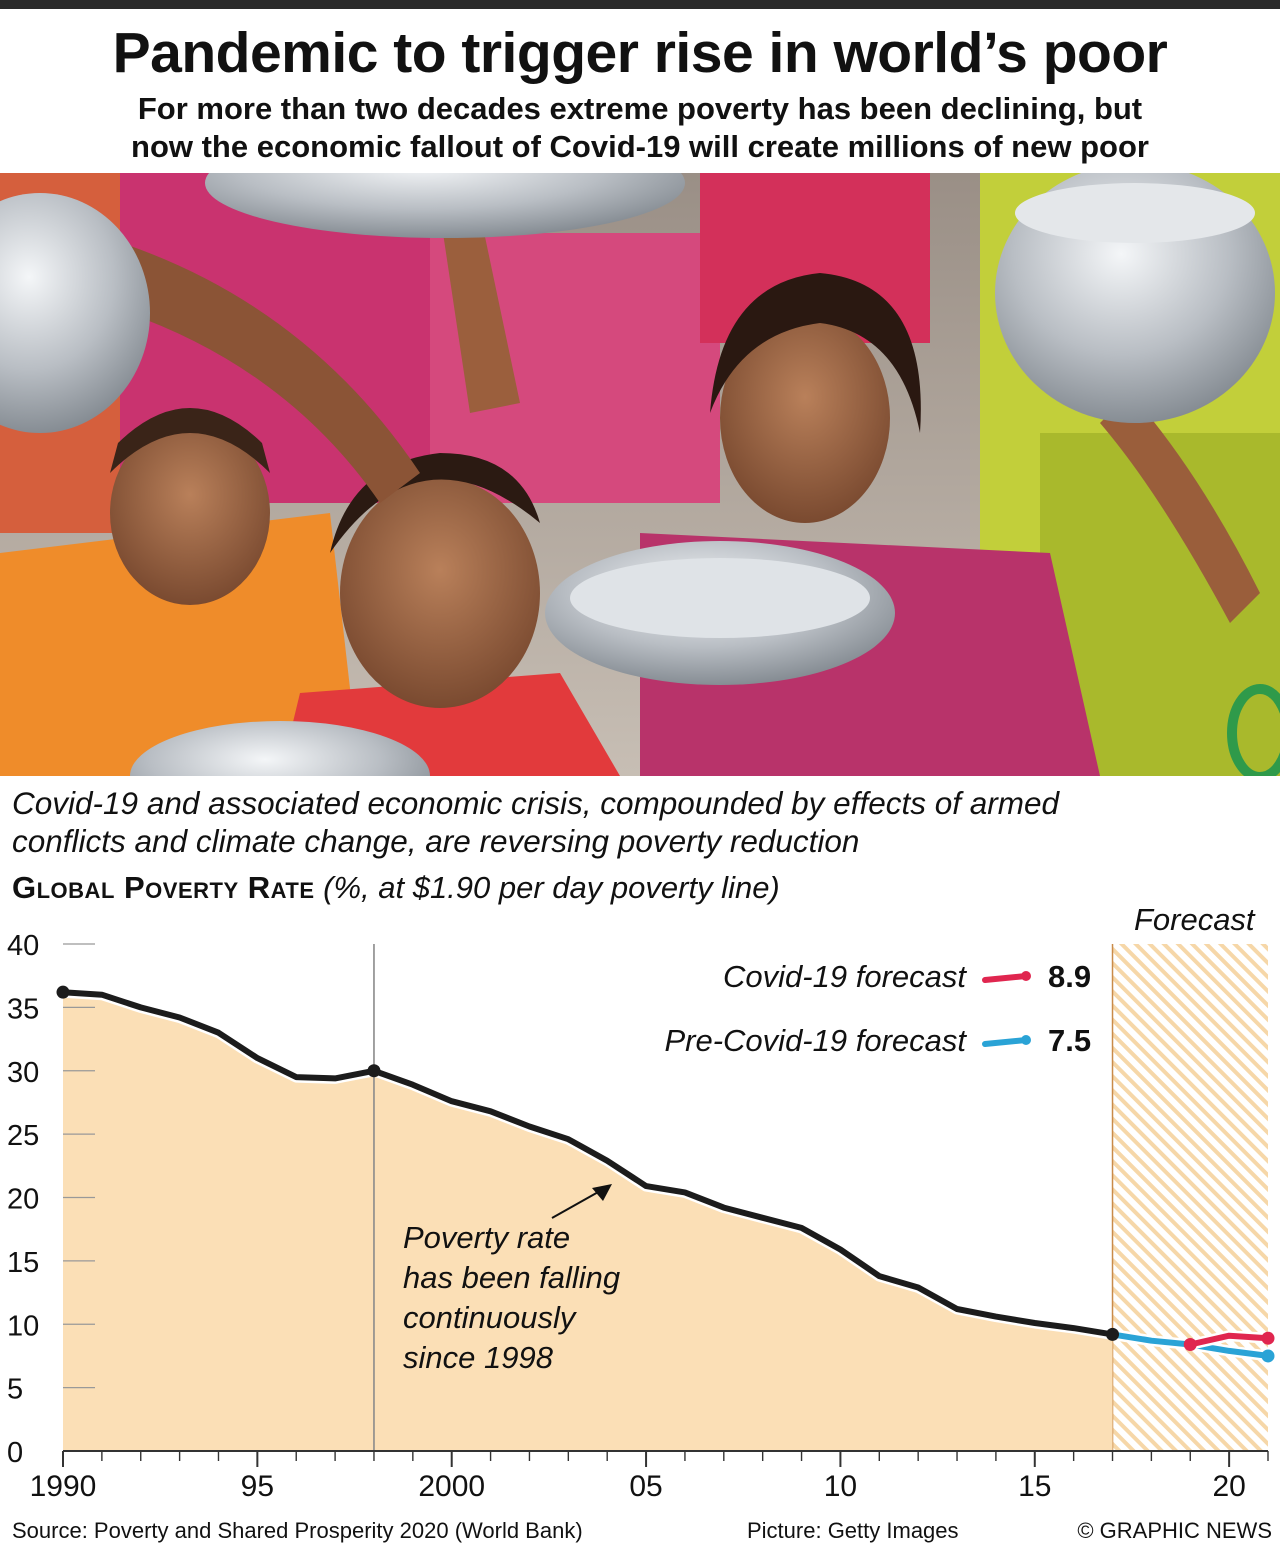 Image resolution: width=1280 pixels, height=1558 pixels. Describe the element at coordinates (490, 1317) in the screenshot. I see `annotation-line: continuously` at that location.